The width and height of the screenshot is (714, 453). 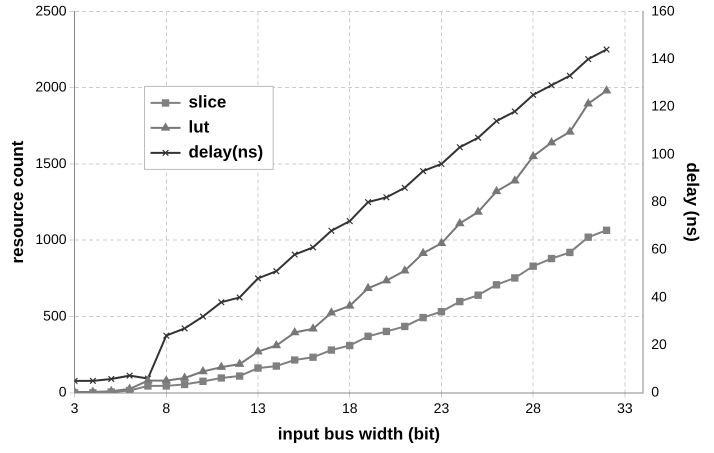 I want to click on x-tick-label: 33, so click(x=625, y=408).